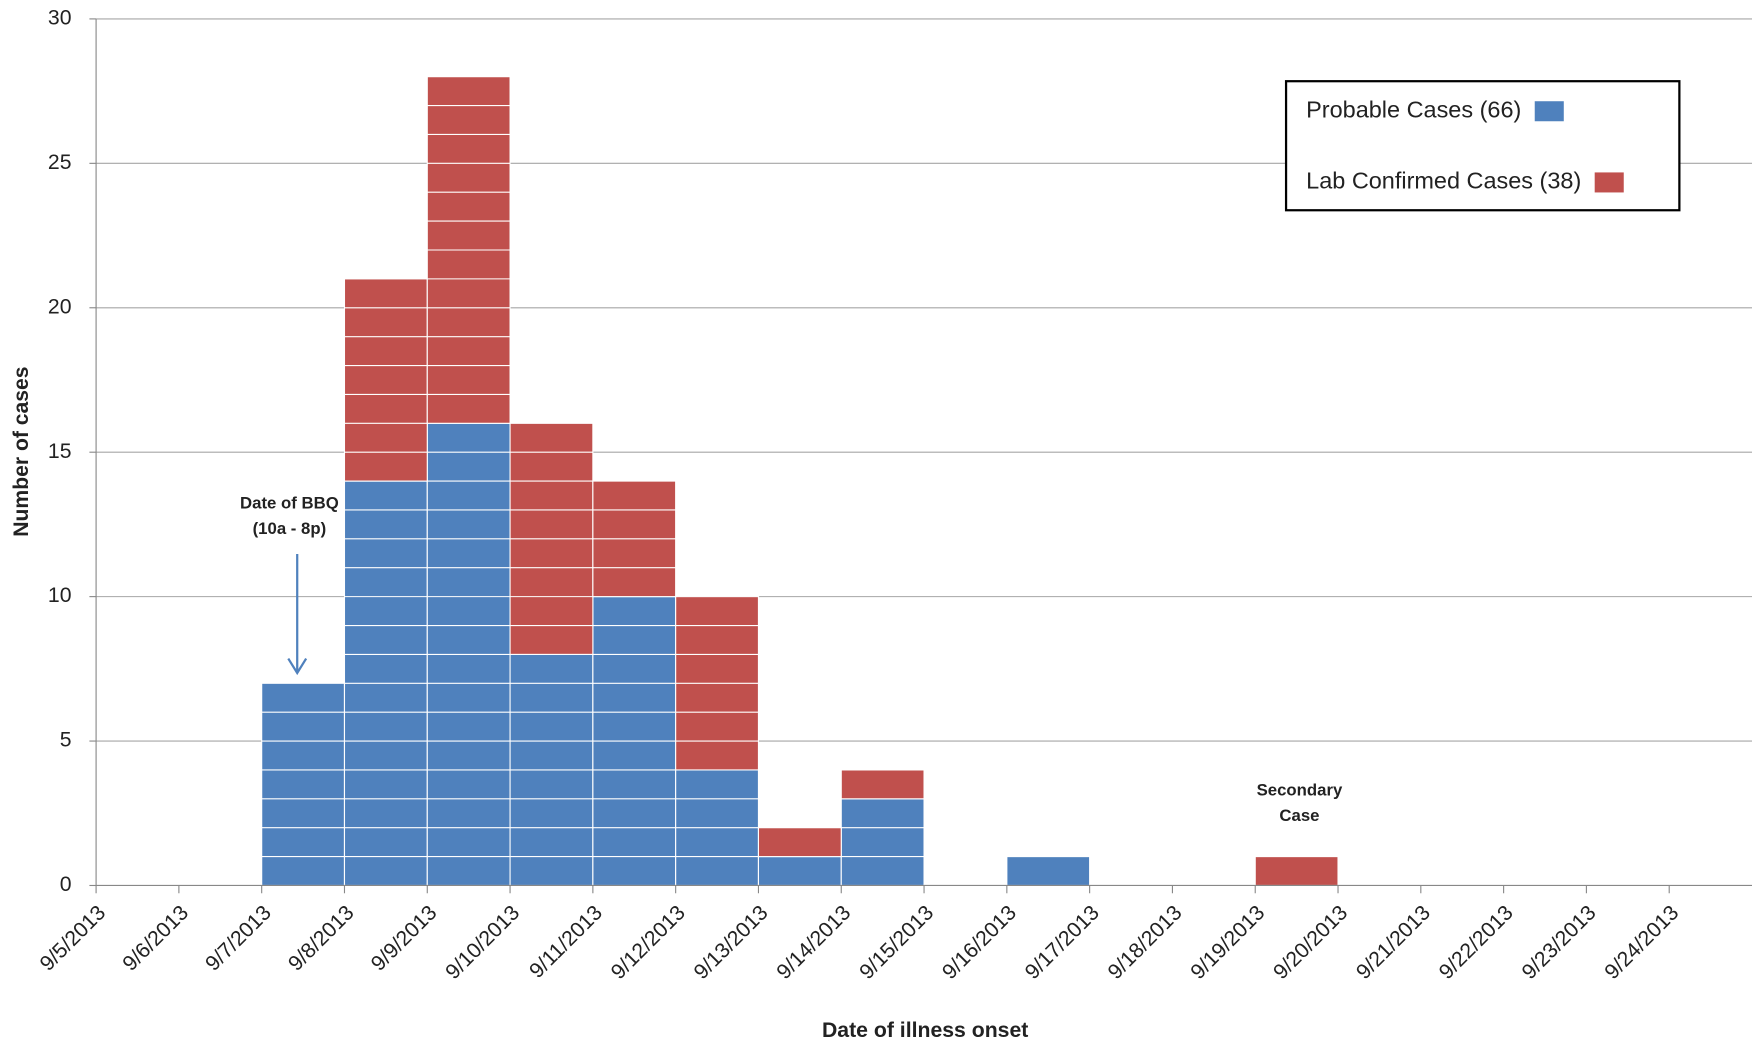  I want to click on x-tick-label: 9/15/2013, so click(896, 942).